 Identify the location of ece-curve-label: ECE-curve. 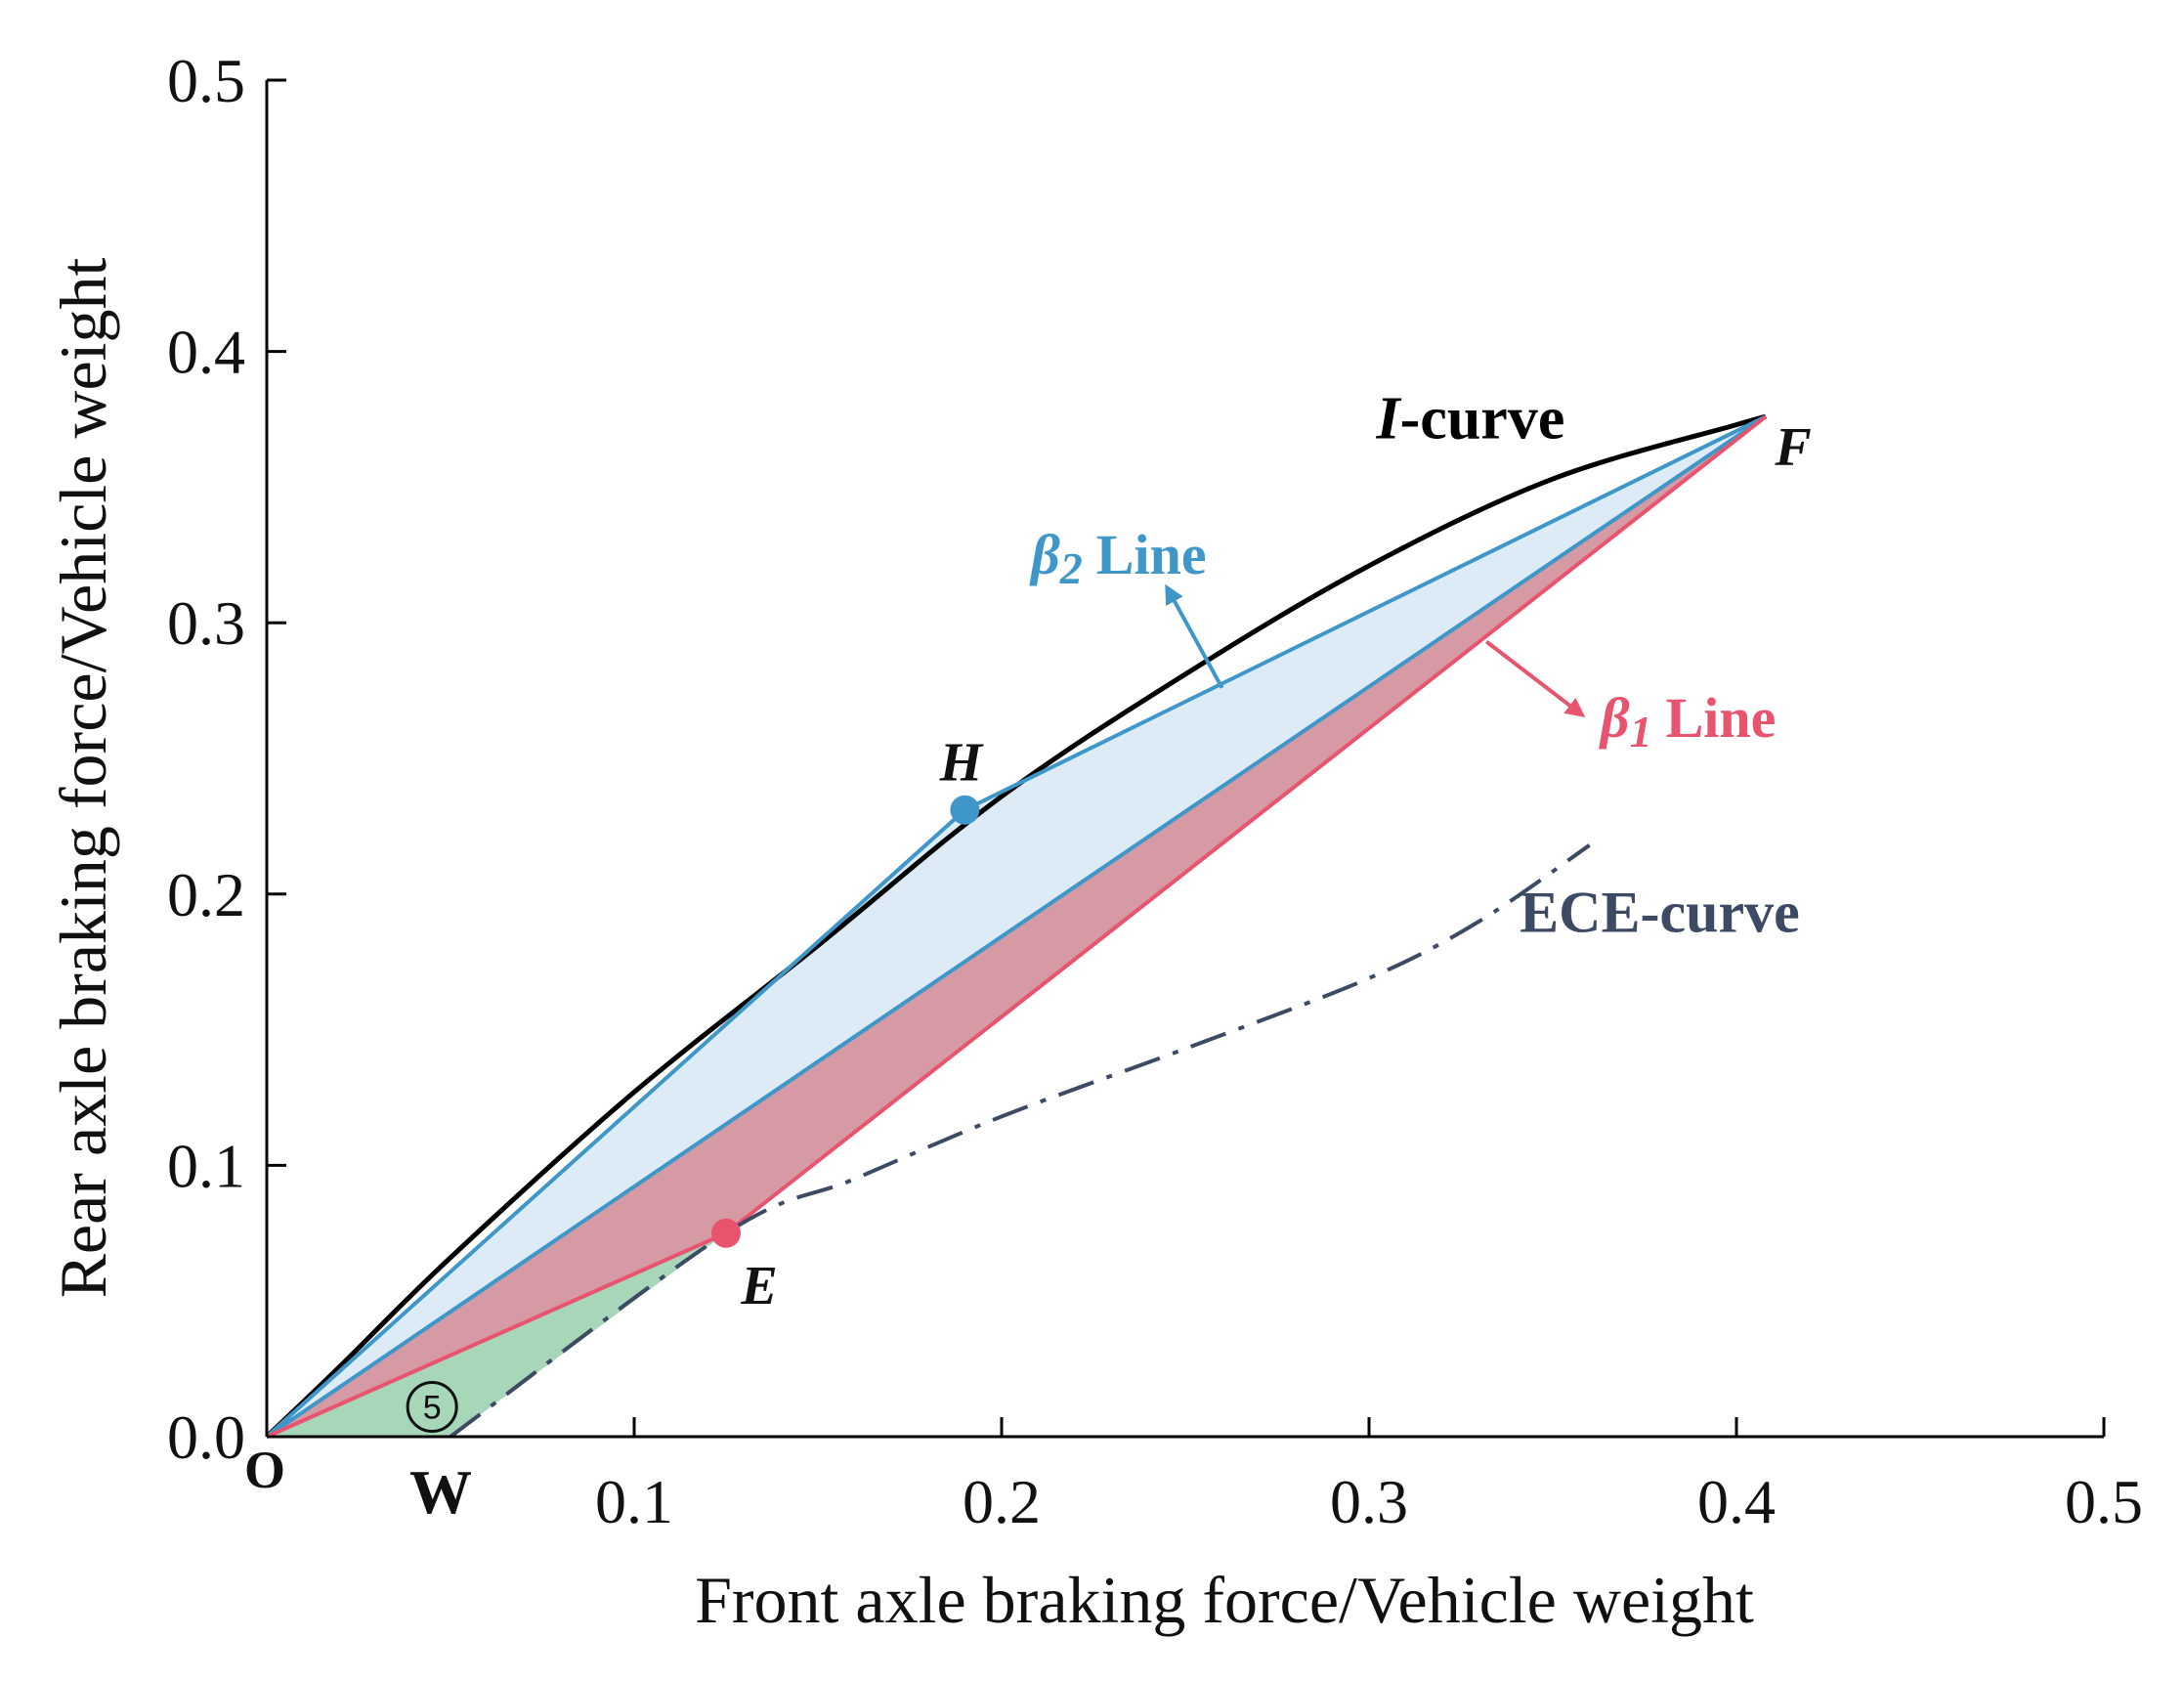
(1660, 913).